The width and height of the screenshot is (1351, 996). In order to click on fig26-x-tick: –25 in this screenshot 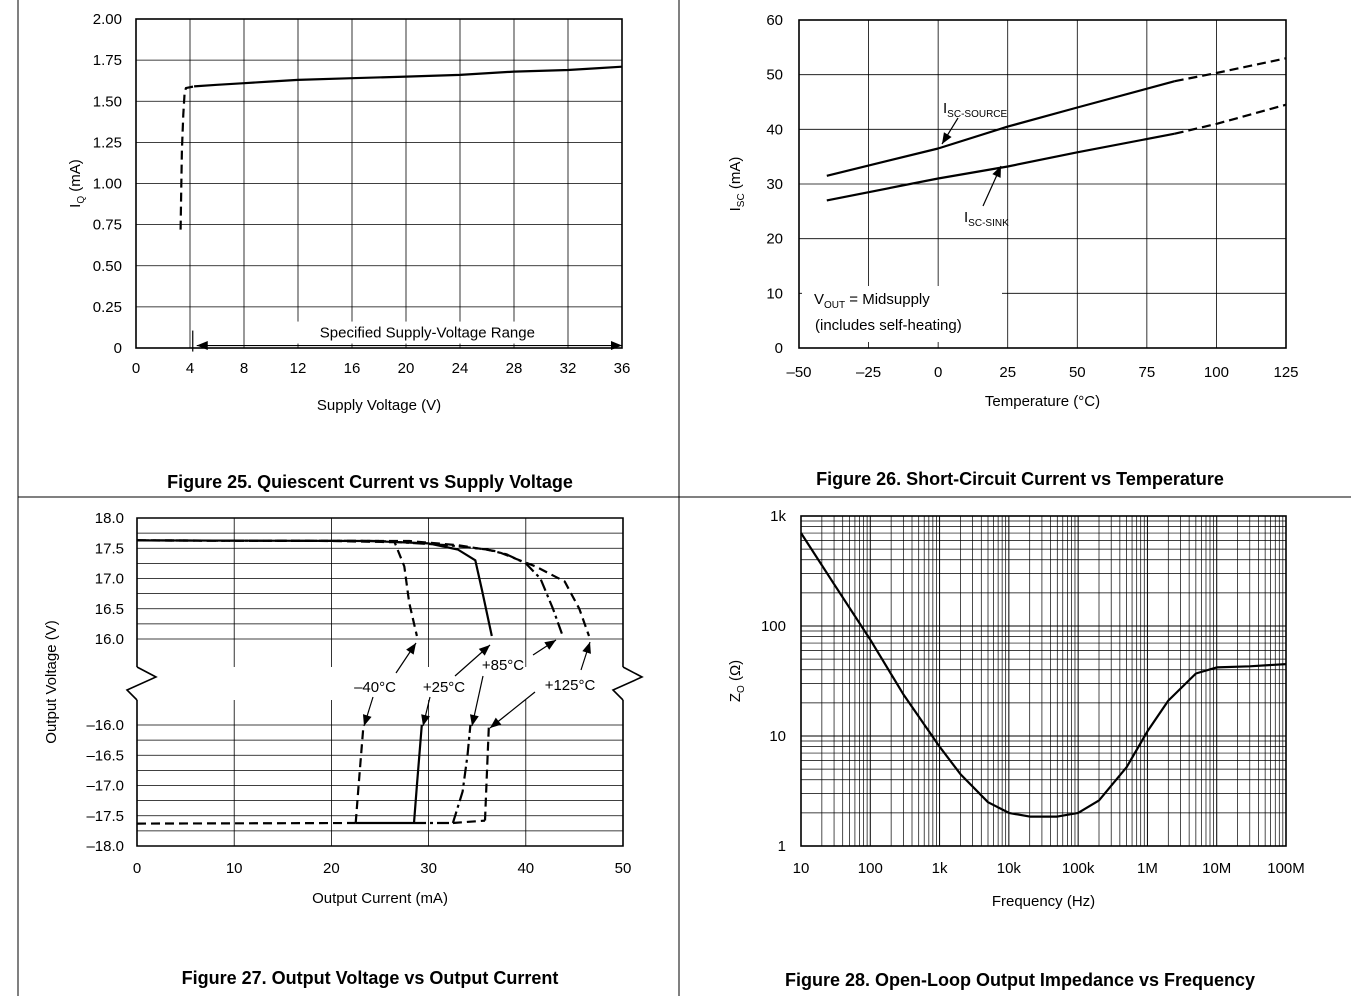, I will do `click(868, 372)`.